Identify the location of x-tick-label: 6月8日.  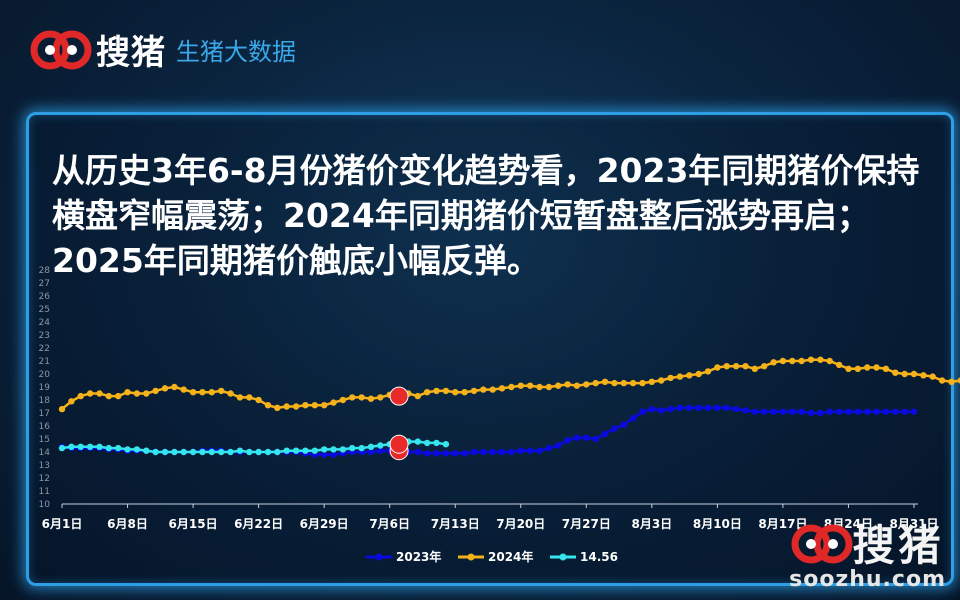
(127, 524).